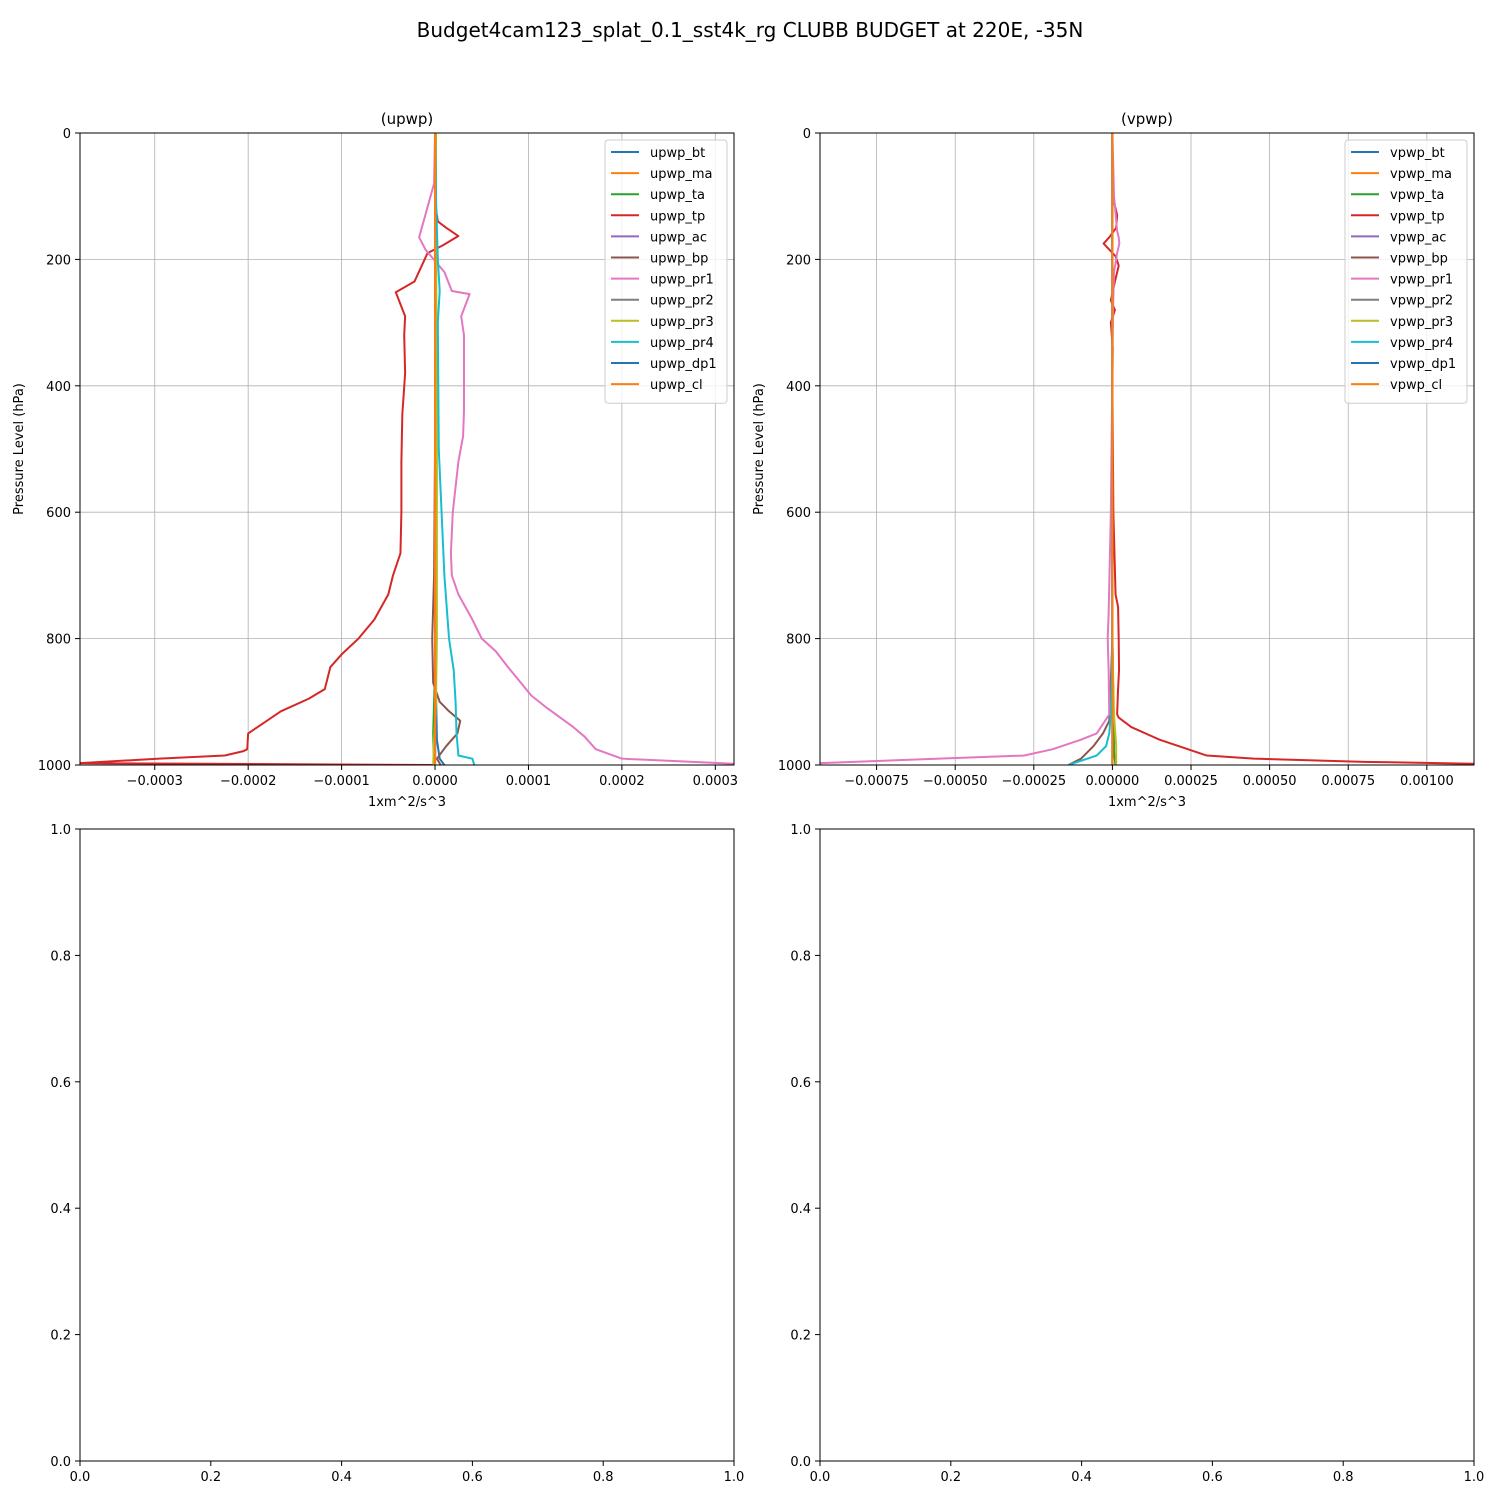 The image size is (1500, 1500). Describe the element at coordinates (1417, 153) in the screenshot. I see `legend-label: vpwp_bt` at that location.